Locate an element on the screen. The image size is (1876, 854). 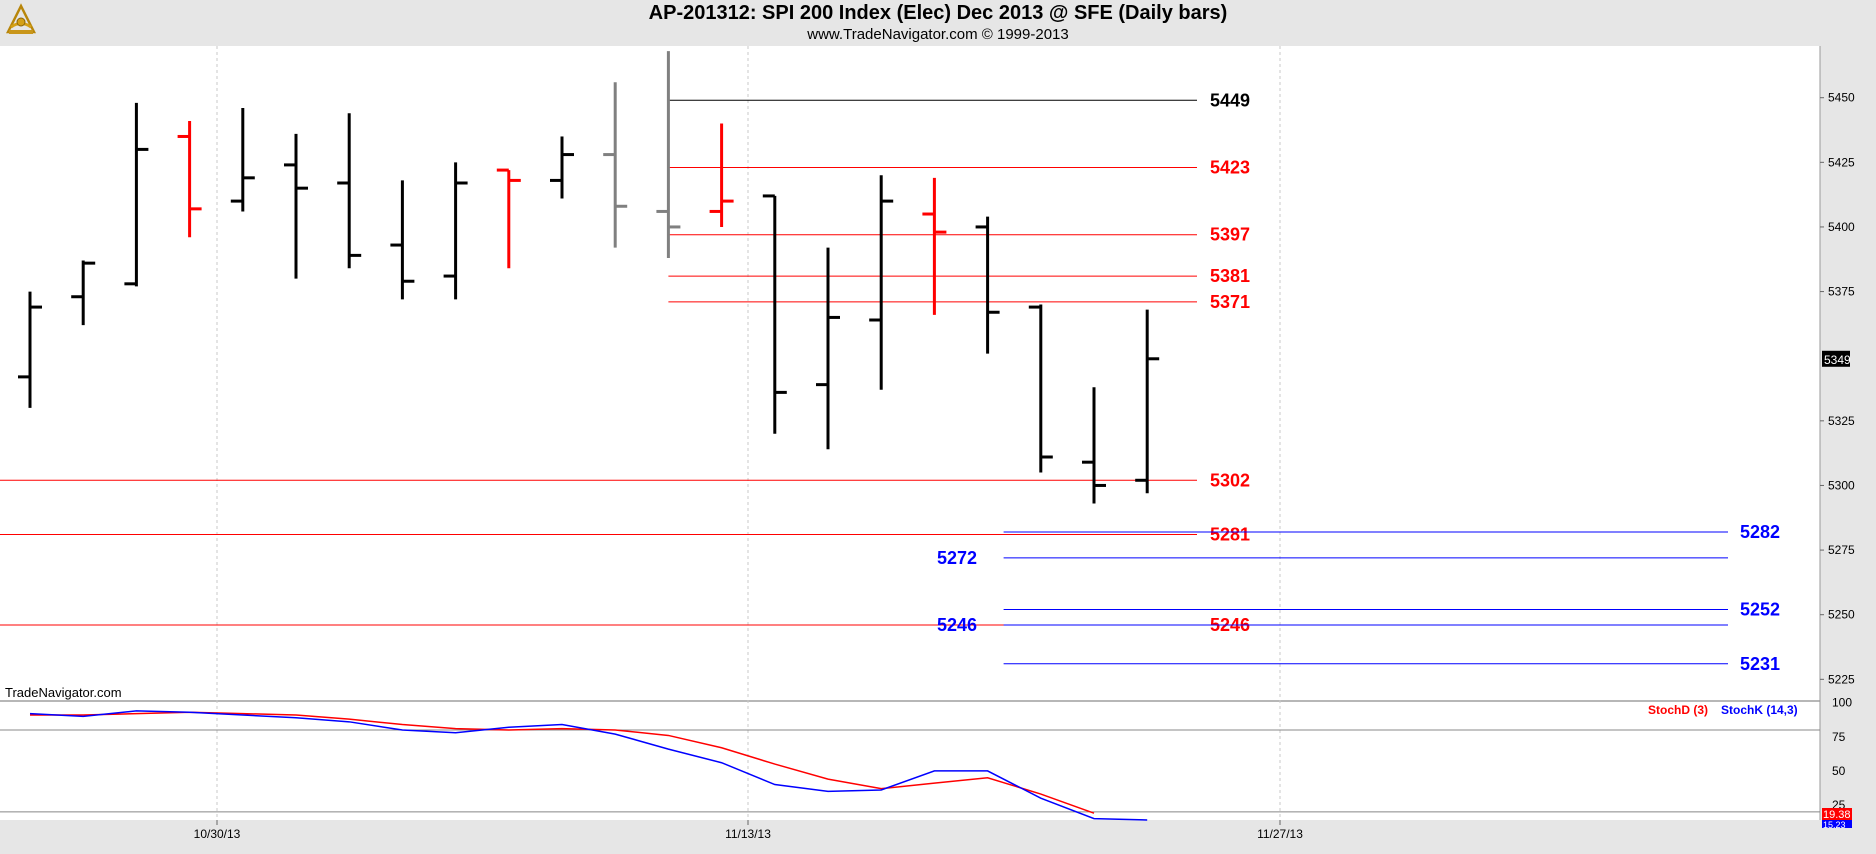
level-label: 5246 is located at coordinates (957, 625).